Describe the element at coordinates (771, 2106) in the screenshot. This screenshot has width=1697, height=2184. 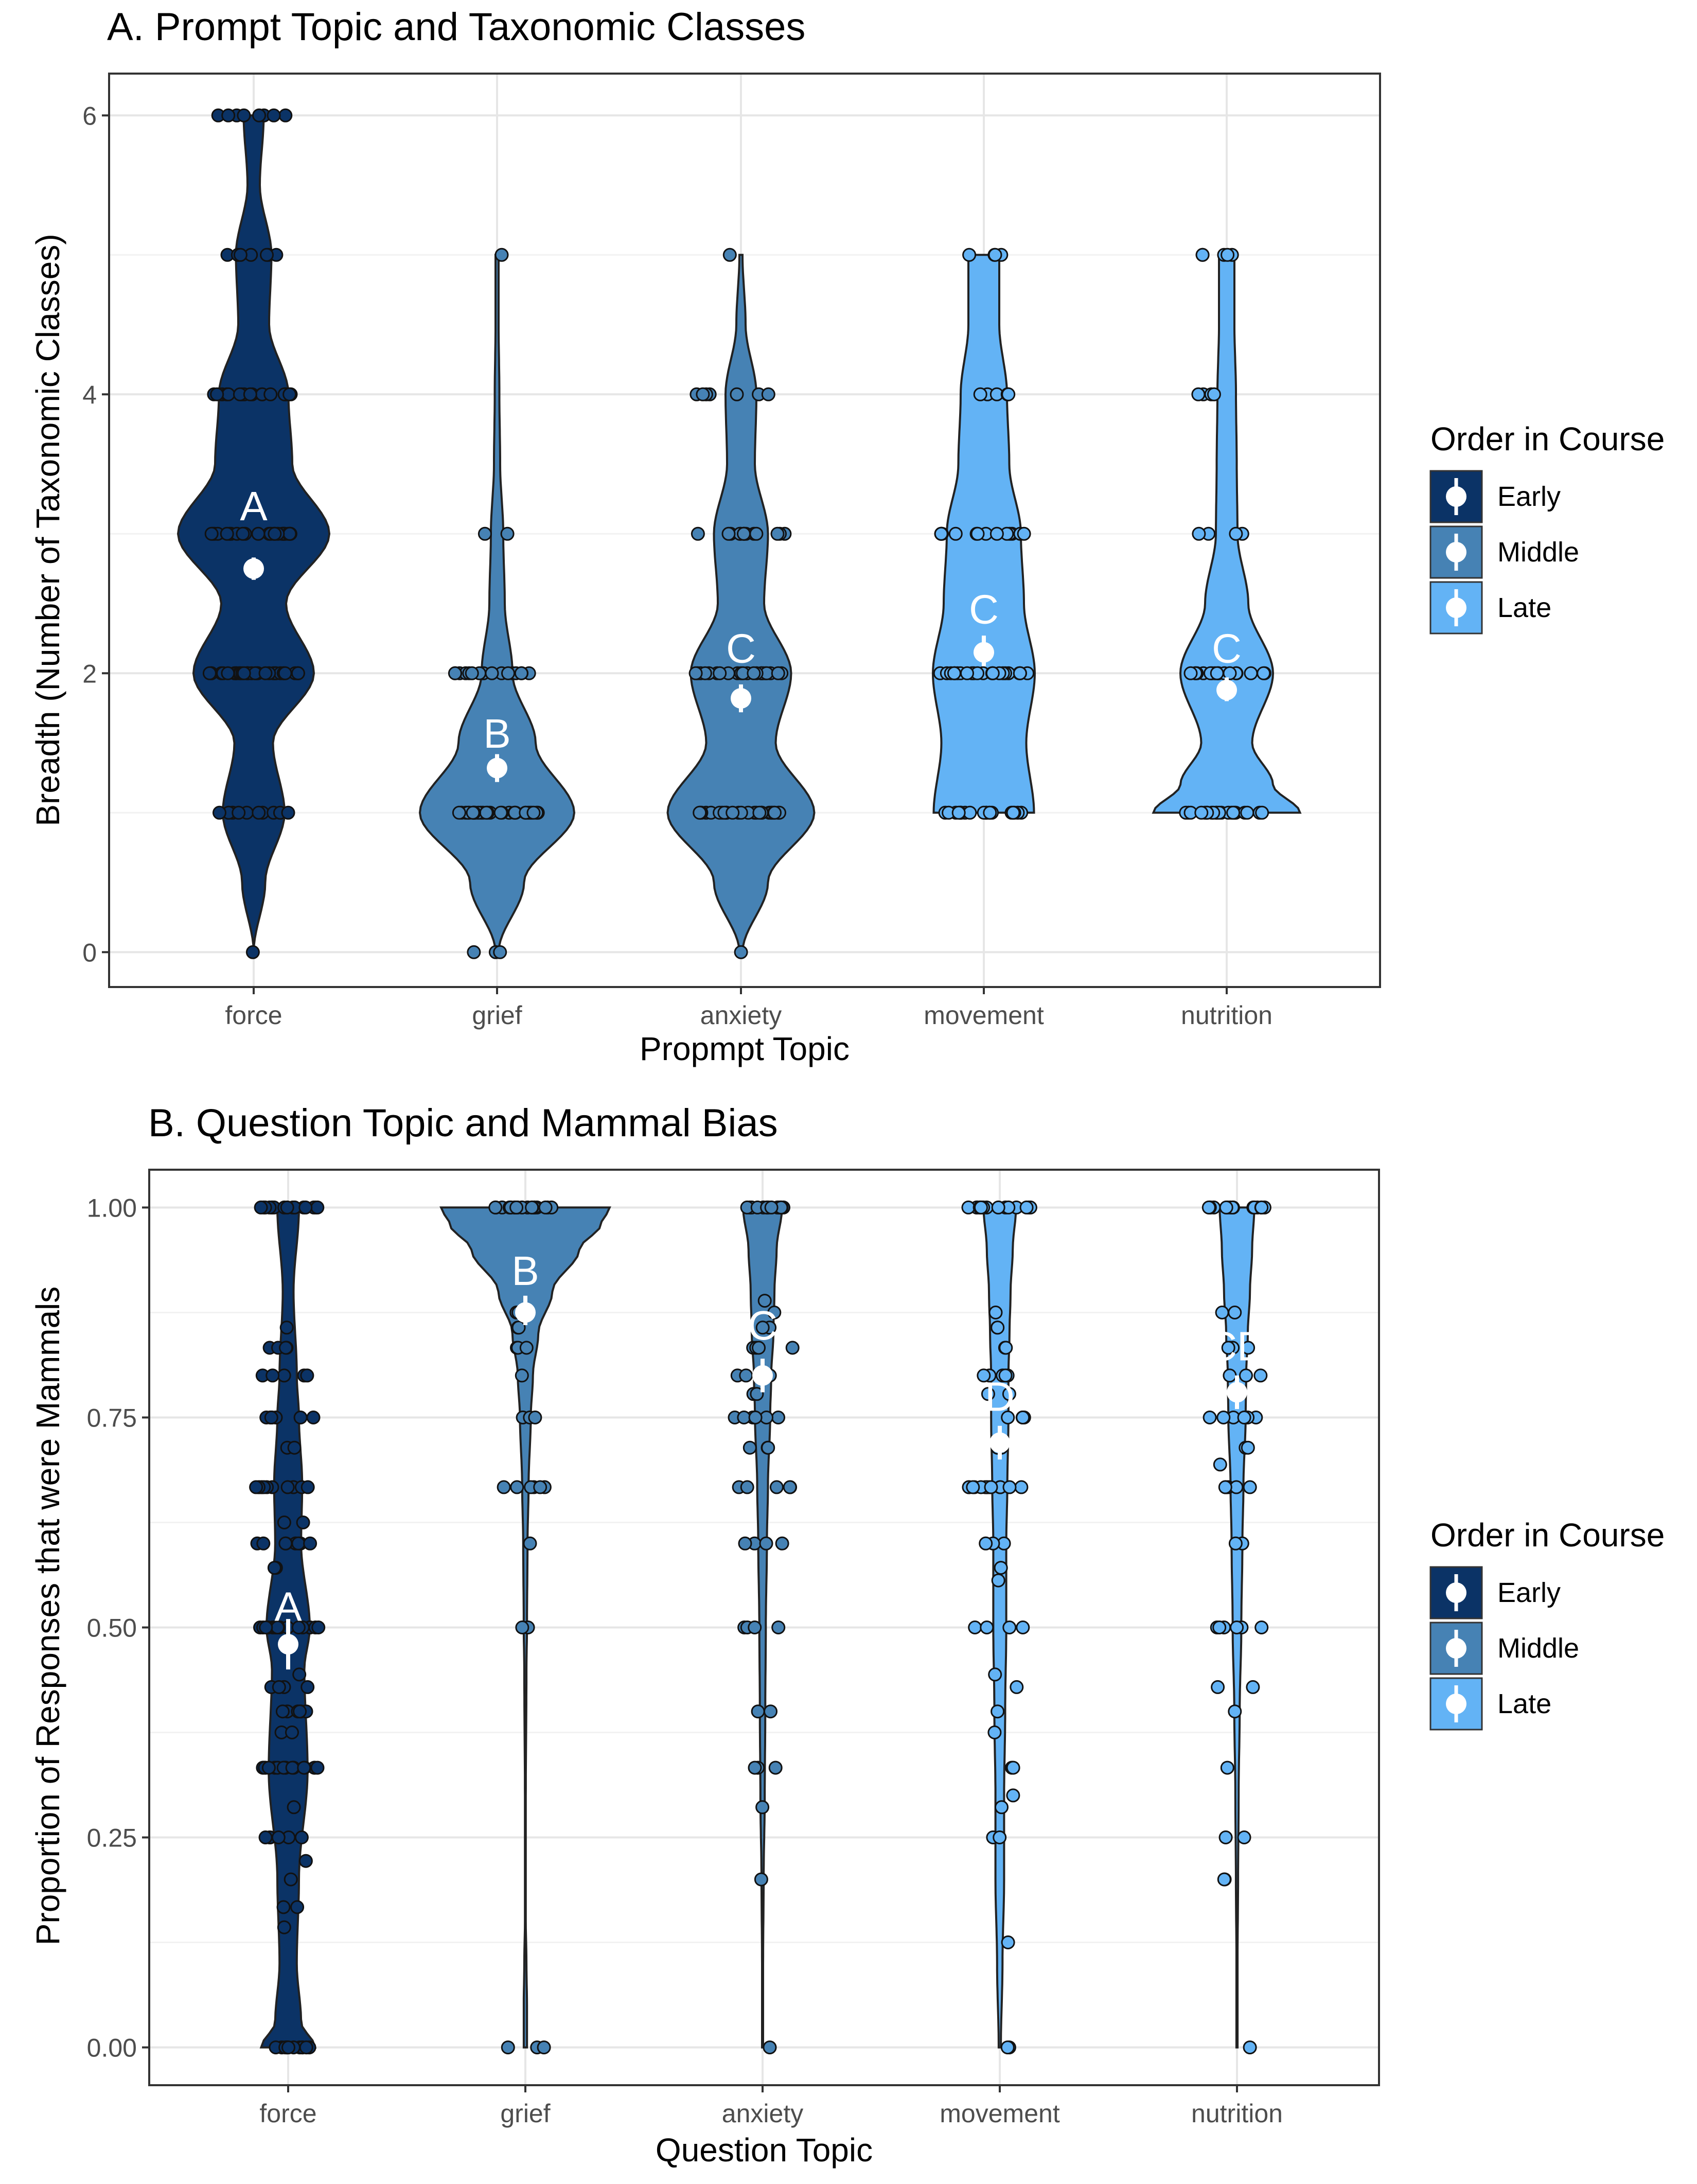
I see `chart-b-x-axis: force grief anxiety movement nutrition` at that location.